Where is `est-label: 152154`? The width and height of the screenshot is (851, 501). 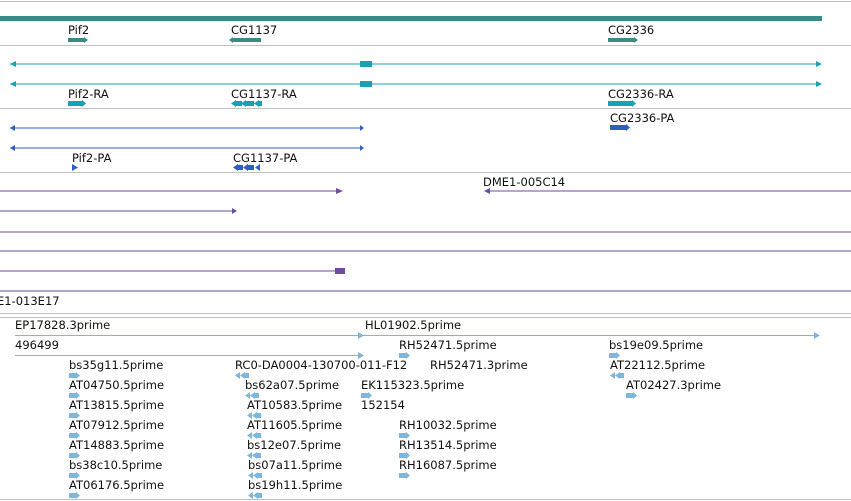
est-label: 152154 is located at coordinates (383, 405).